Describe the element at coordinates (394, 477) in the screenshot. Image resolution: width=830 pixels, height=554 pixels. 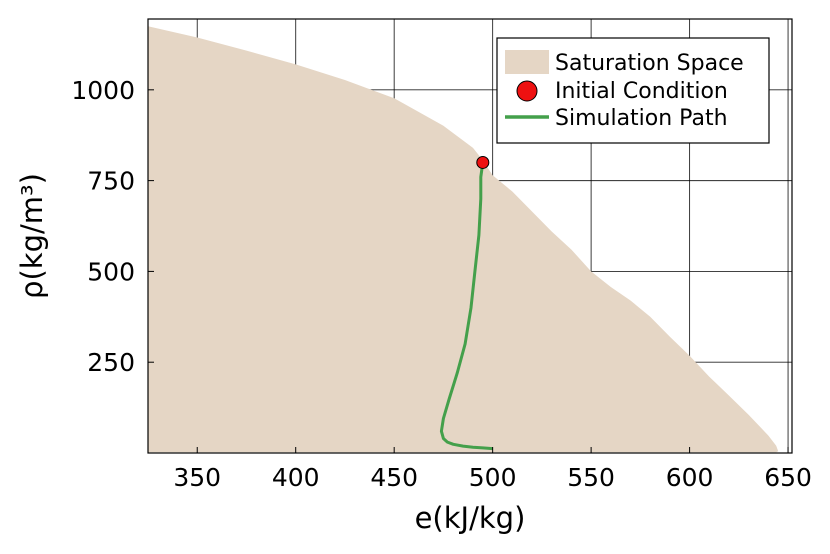
I see `x-tick-label-450: 450` at that location.